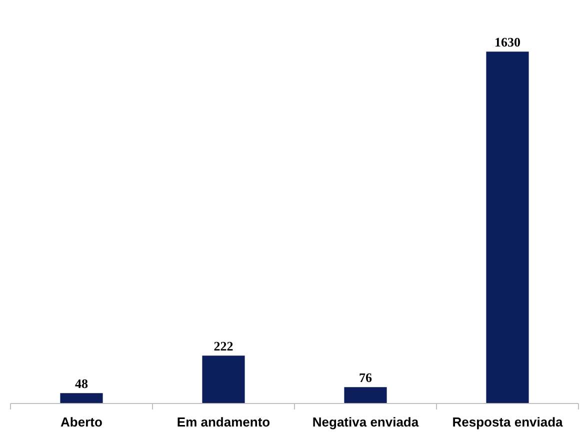 Image resolution: width=588 pixels, height=432 pixels. I want to click on data-label: 76, so click(365, 378).